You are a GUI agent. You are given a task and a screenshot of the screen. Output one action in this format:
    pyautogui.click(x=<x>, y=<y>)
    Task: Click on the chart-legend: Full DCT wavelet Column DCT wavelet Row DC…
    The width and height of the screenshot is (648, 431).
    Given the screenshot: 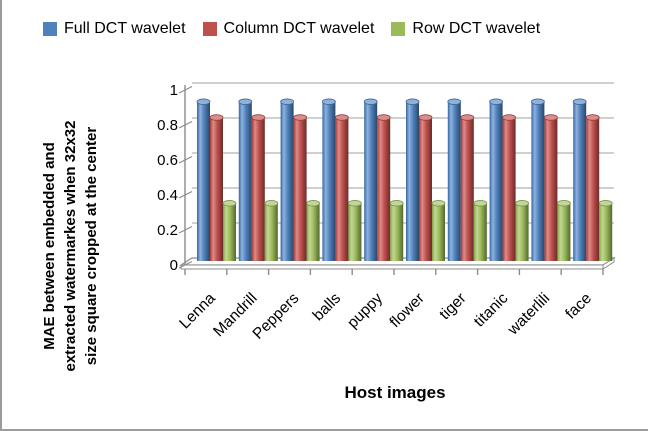 What is the action you would take?
    pyautogui.click(x=291, y=29)
    